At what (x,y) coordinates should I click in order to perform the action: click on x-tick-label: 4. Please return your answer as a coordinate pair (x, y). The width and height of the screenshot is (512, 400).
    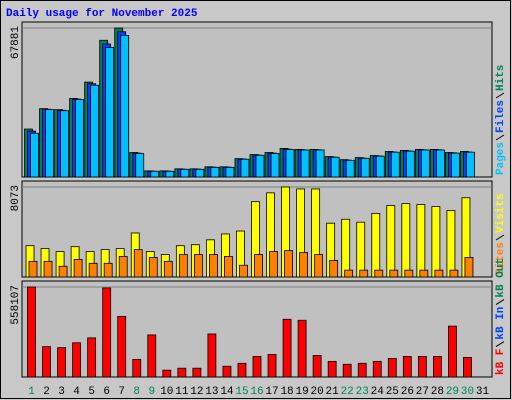
    Looking at the image, I should click on (76, 392).